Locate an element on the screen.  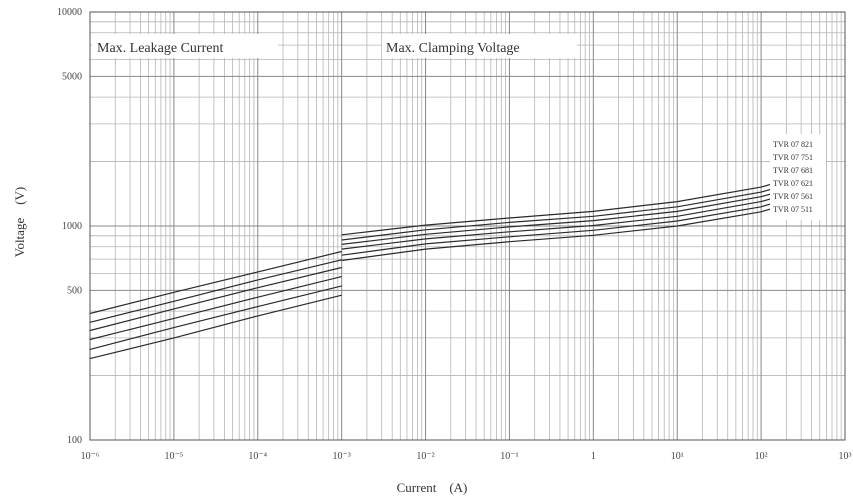
leakage-region-label: Max. Leakage Current is located at coordinates (160, 48).